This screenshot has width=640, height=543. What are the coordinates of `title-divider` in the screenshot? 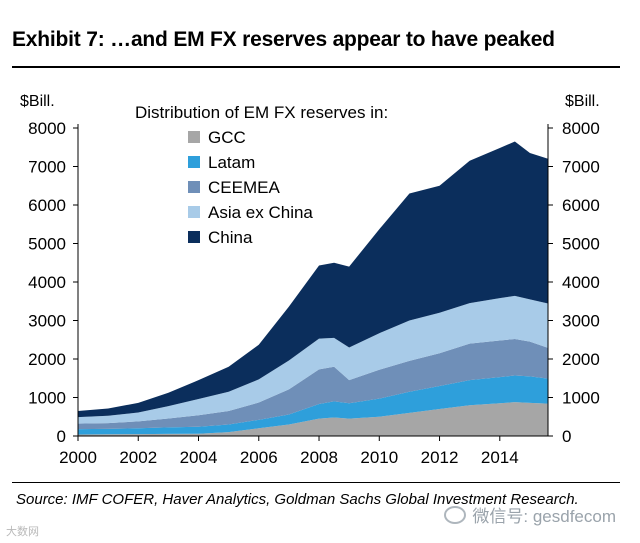 It's located at (316, 67).